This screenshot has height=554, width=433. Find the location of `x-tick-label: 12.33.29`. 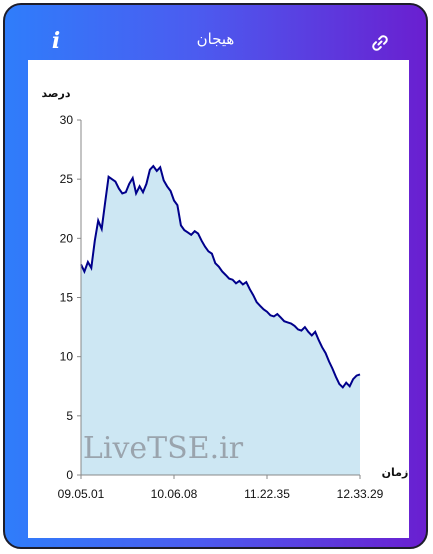

x-tick-label: 12.33.29 is located at coordinates (360, 494).